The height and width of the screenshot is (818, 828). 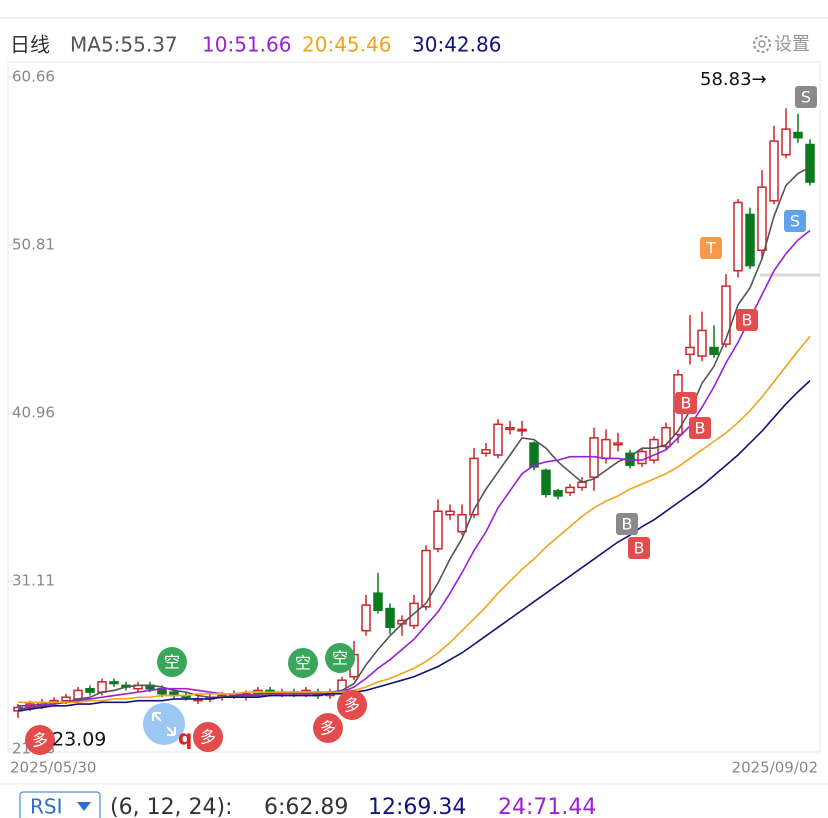 I want to click on indicator-params: (6, 12, 24):, so click(x=171, y=806).